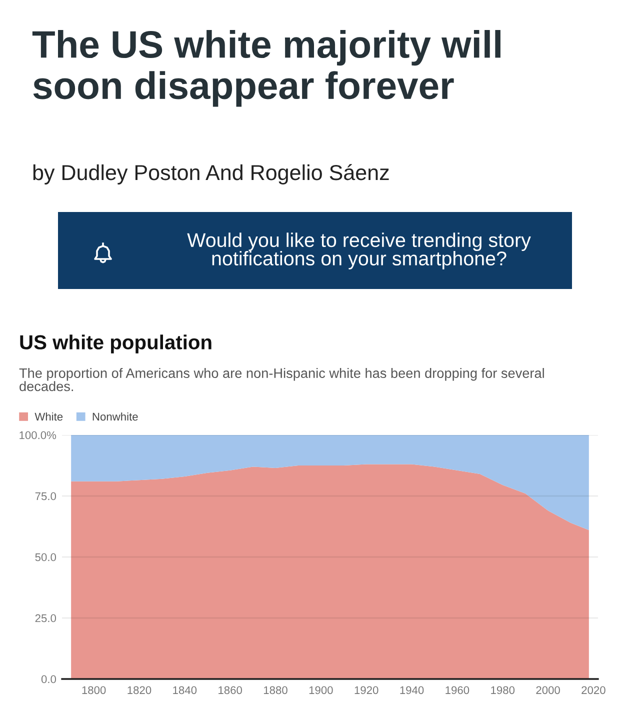 The height and width of the screenshot is (708, 626). I want to click on text: The US white majority will soon disappear forever, so click(266, 68).